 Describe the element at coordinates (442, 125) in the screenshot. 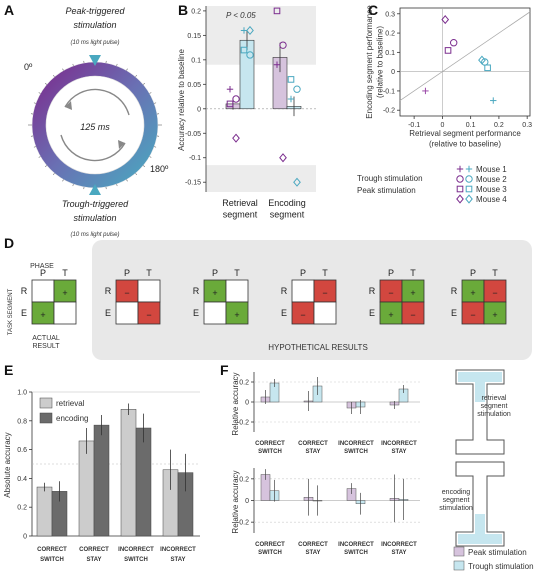

I see `c-x-tick-label: 0` at that location.